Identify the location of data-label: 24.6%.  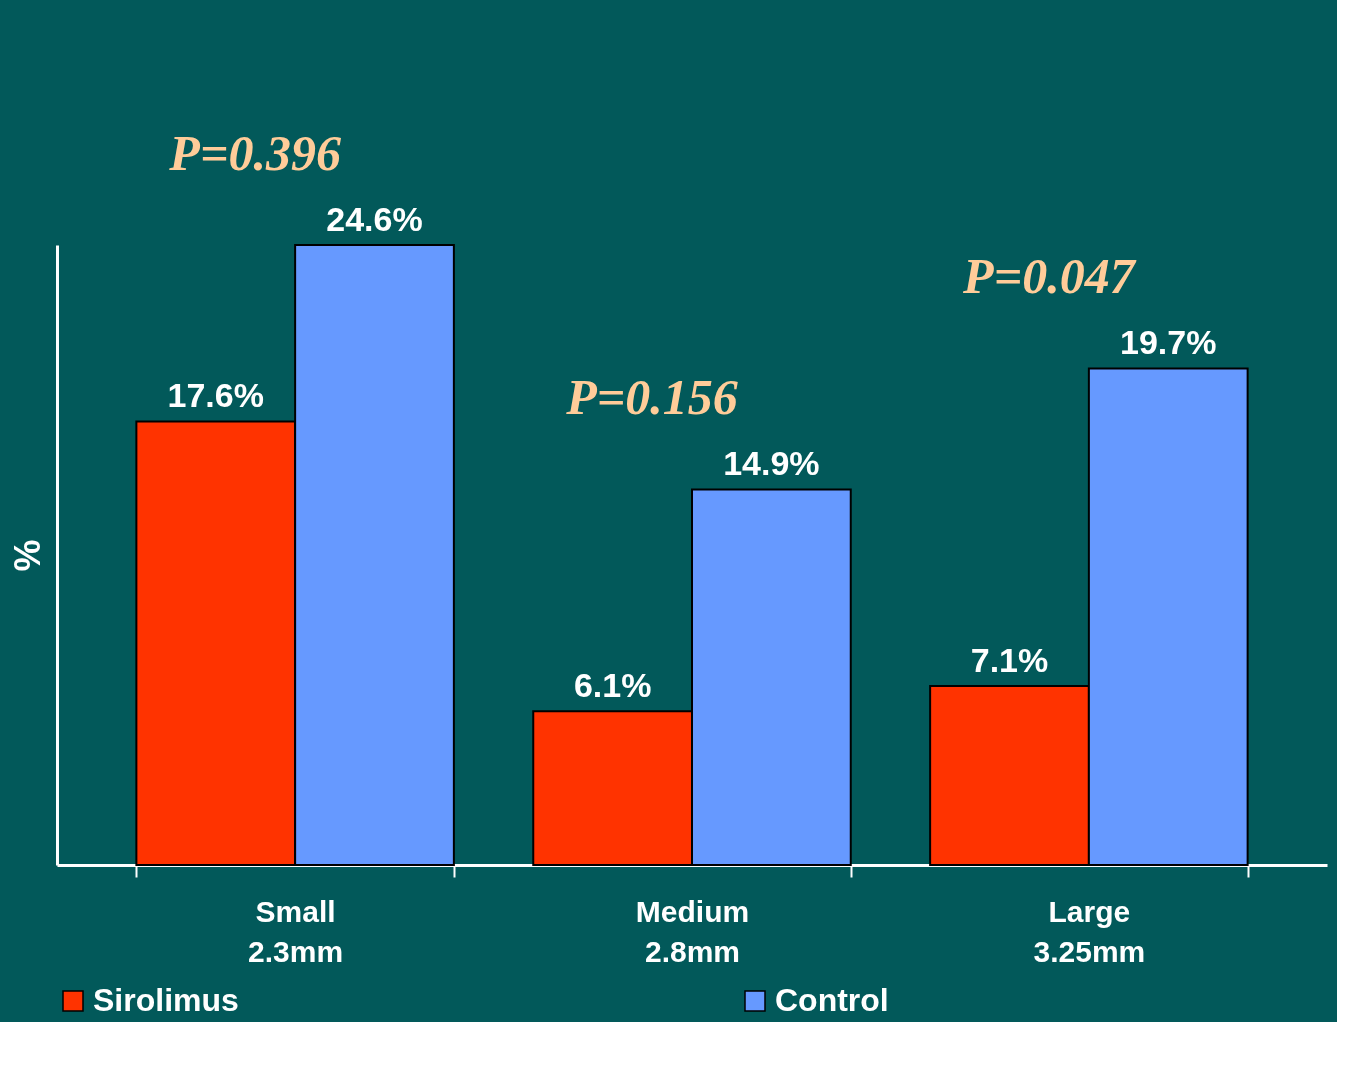
(374, 219).